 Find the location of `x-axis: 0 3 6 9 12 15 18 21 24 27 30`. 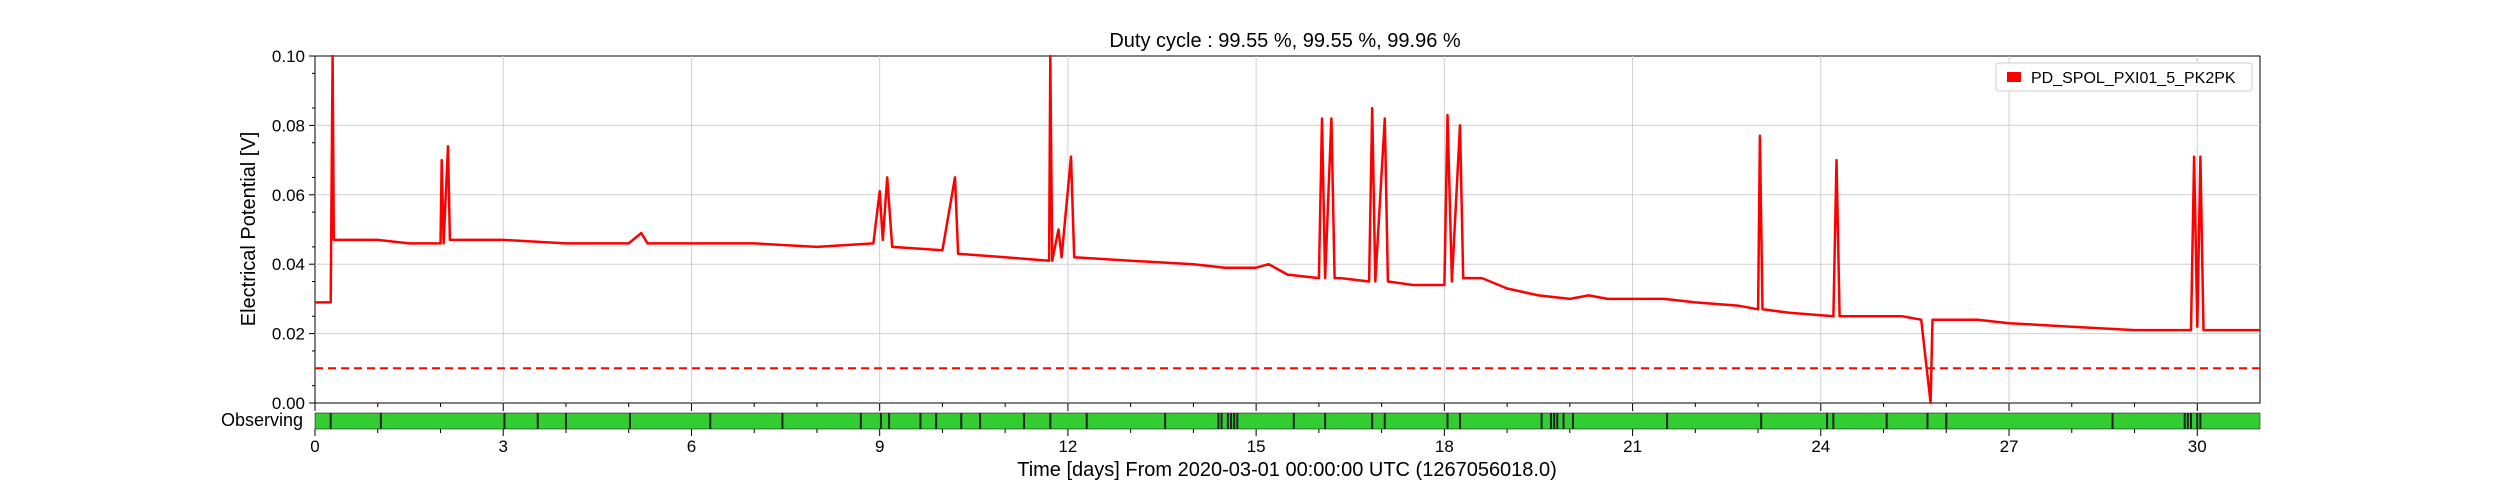

x-axis: 0 3 6 9 12 15 18 21 24 27 30 is located at coordinates (1258, 429).